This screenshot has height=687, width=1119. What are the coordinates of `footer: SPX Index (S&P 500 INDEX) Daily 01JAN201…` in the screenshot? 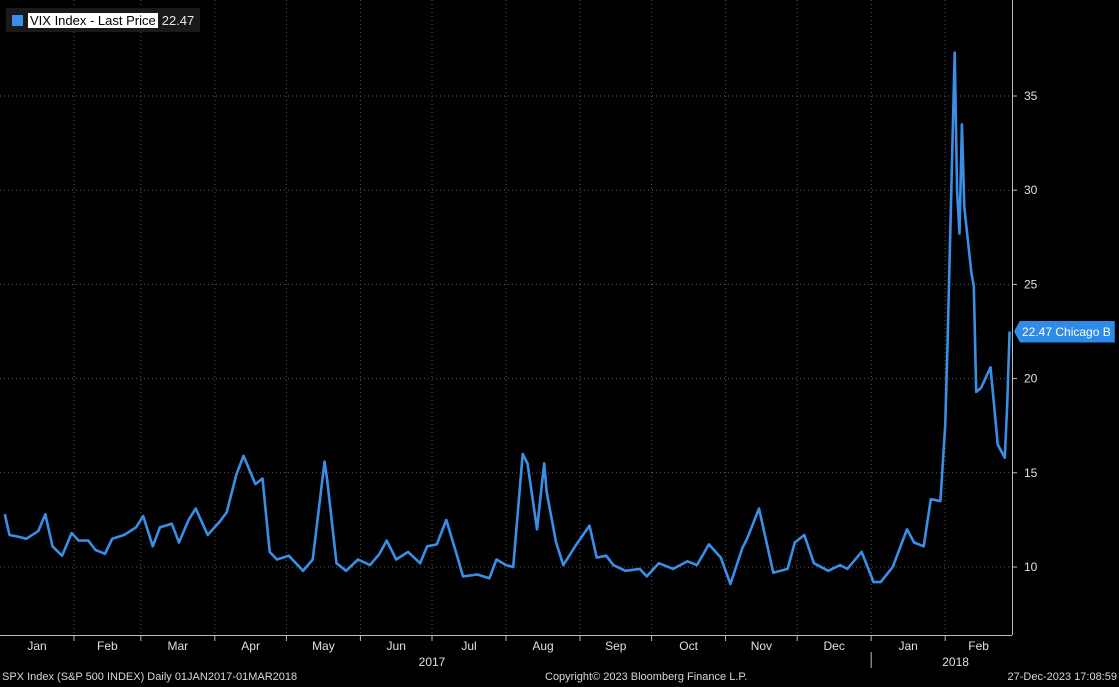 It's located at (559, 678).